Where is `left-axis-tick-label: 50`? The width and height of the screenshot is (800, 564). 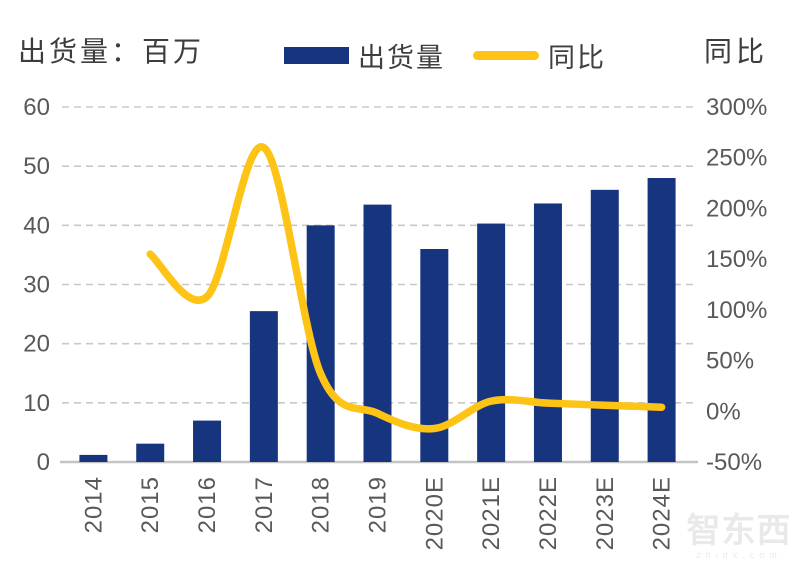
left-axis-tick-label: 50 is located at coordinates (36, 166).